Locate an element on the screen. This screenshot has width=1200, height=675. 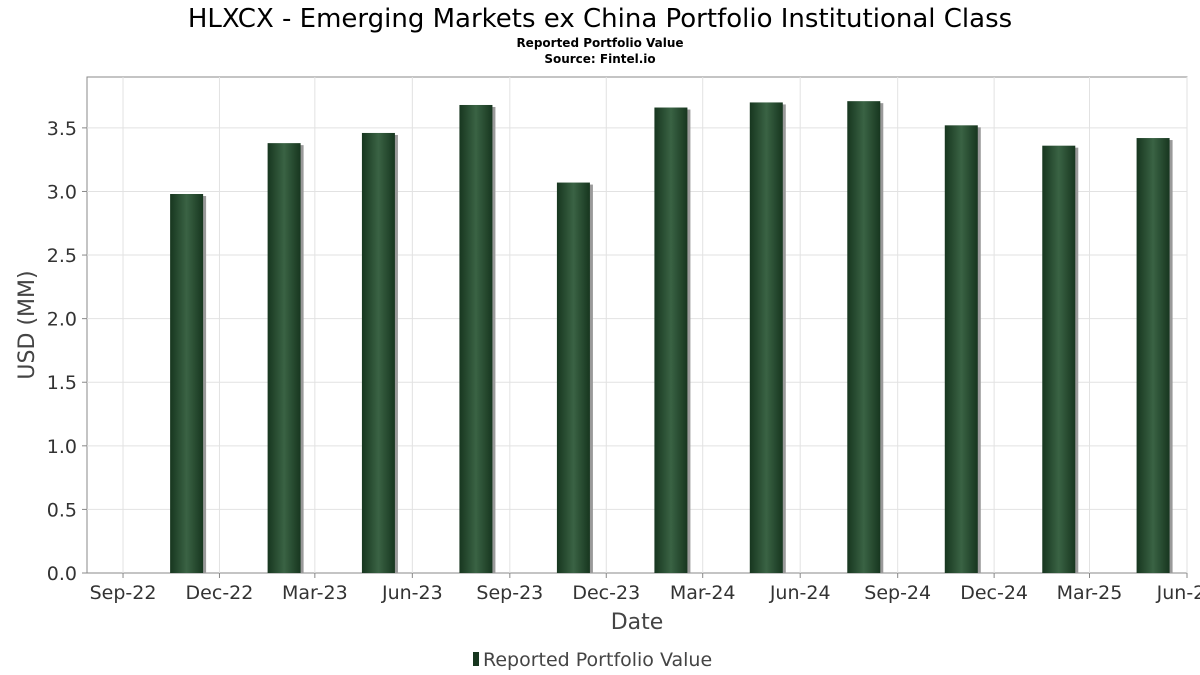
y-tick-label: 0.5 is located at coordinates (62, 510).